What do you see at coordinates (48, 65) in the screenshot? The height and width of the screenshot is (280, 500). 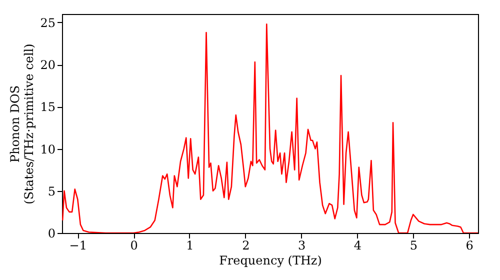 I see `y-tick-label: 20` at bounding box center [48, 65].